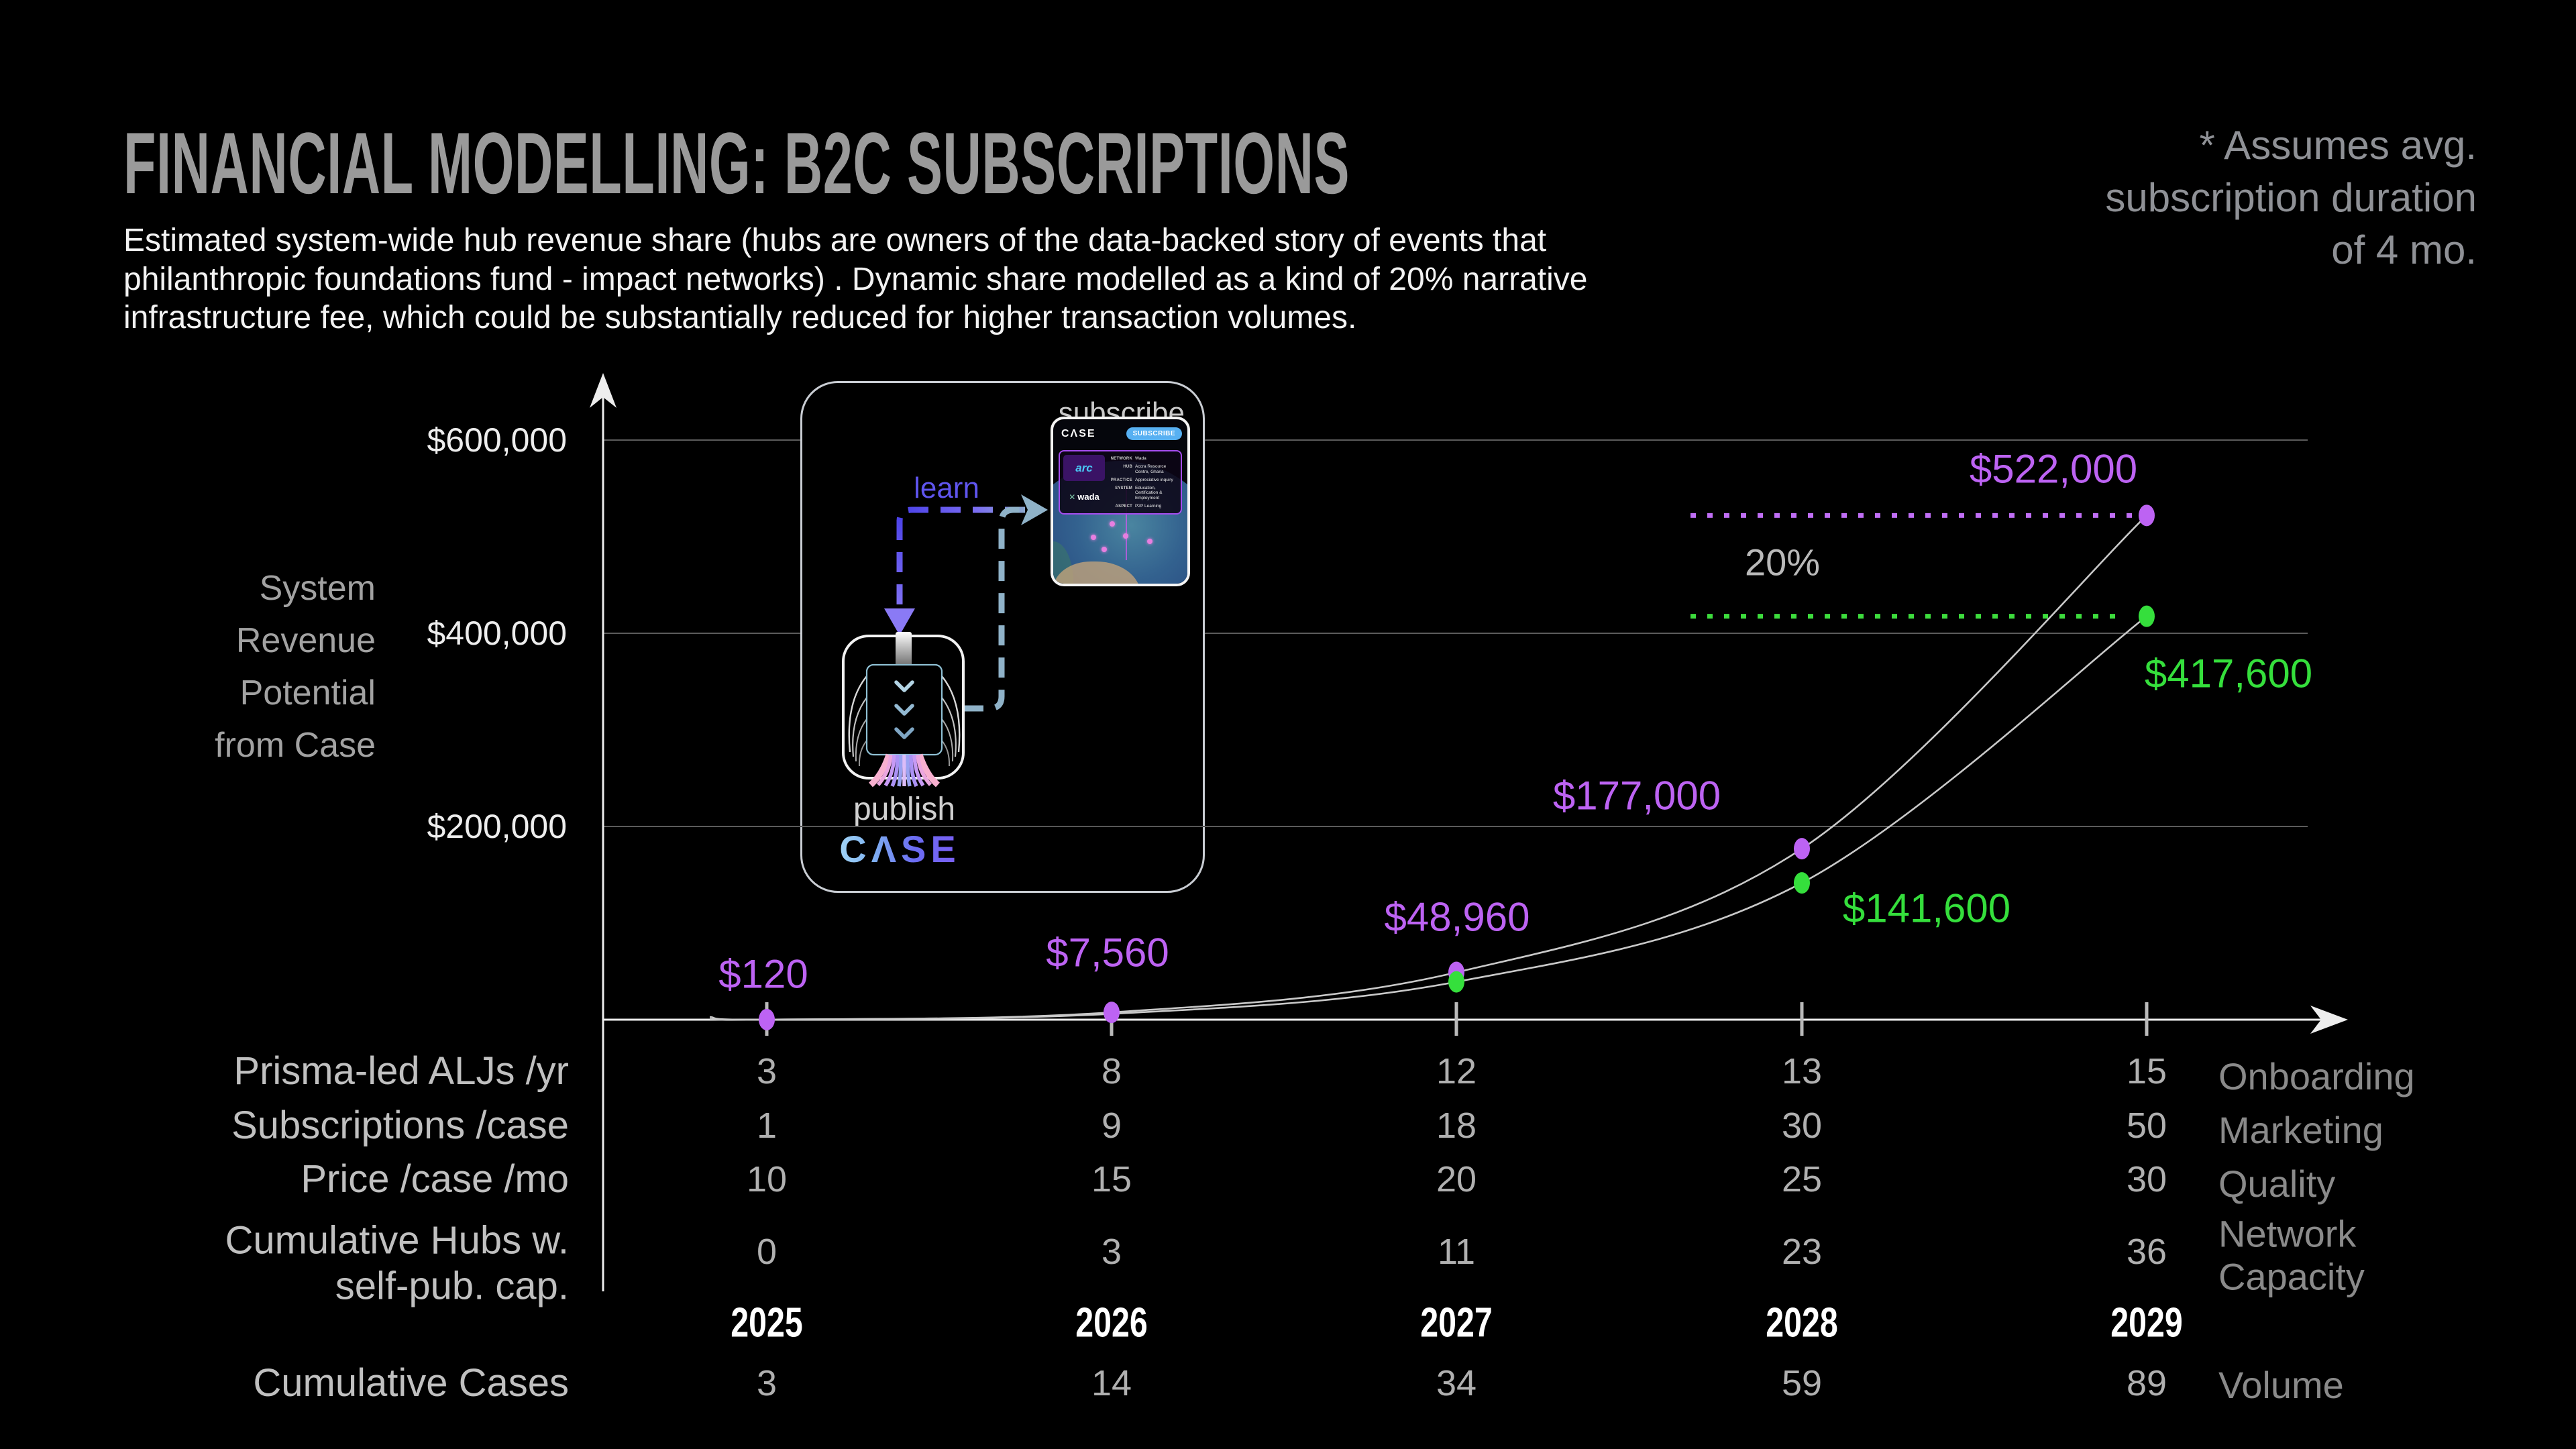 The height and width of the screenshot is (1449, 2576). Describe the element at coordinates (900, 849) in the screenshot. I see `case-logo: CΛSE` at that location.